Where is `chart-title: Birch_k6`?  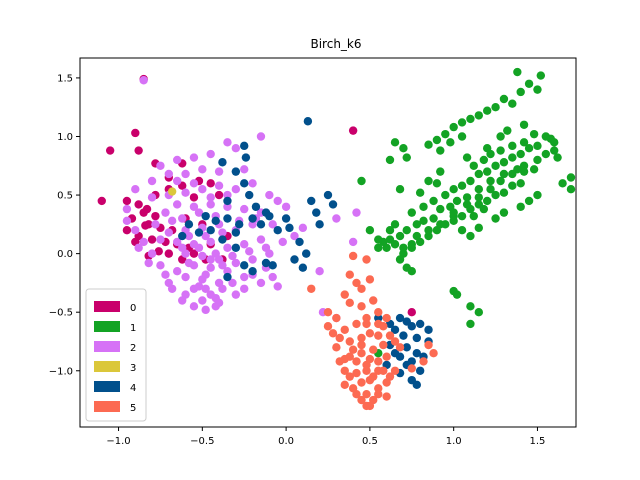
chart-title: Birch_k6 is located at coordinates (335, 44).